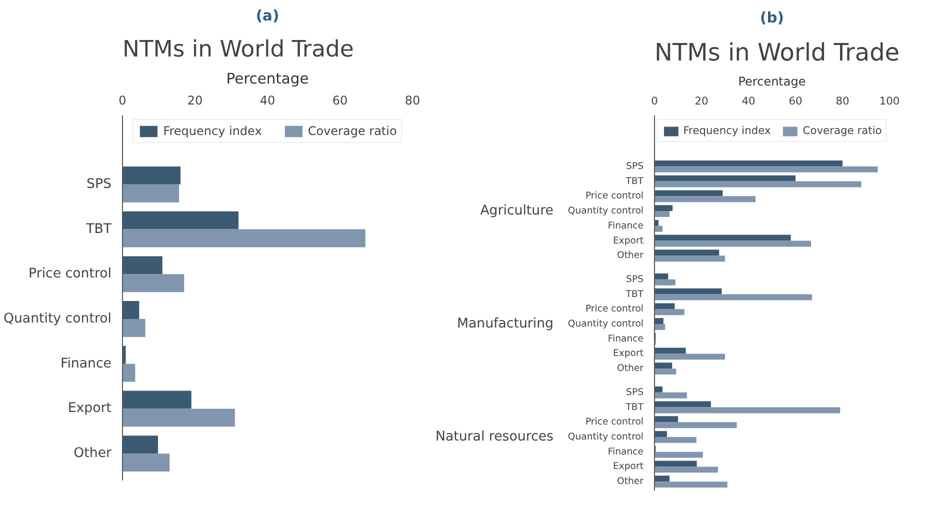 The width and height of the screenshot is (932, 511). I want to click on x-tick-label: 100, so click(889, 101).